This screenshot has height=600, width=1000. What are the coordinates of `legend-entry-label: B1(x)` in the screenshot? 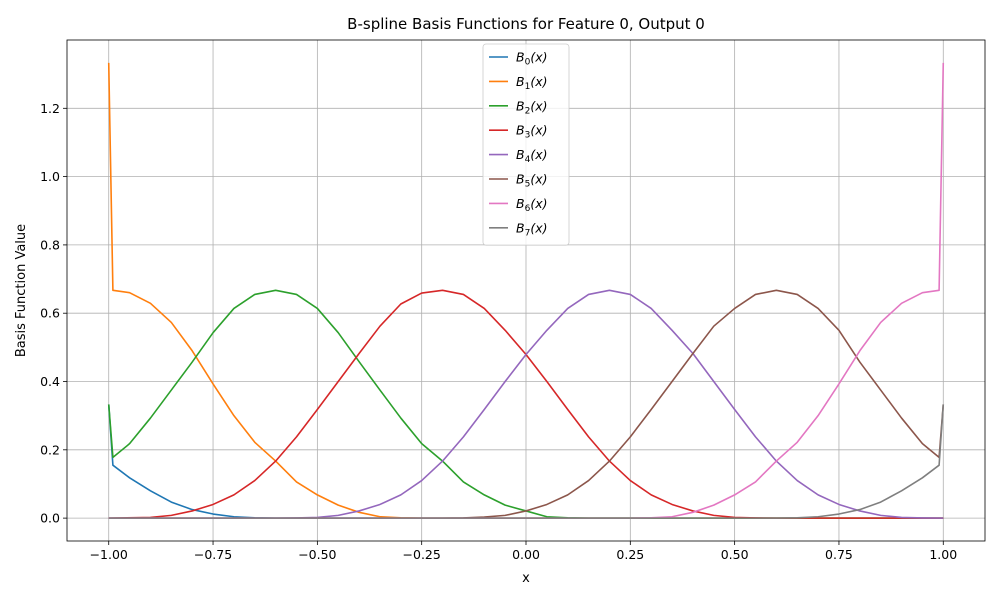 It's located at (531, 83).